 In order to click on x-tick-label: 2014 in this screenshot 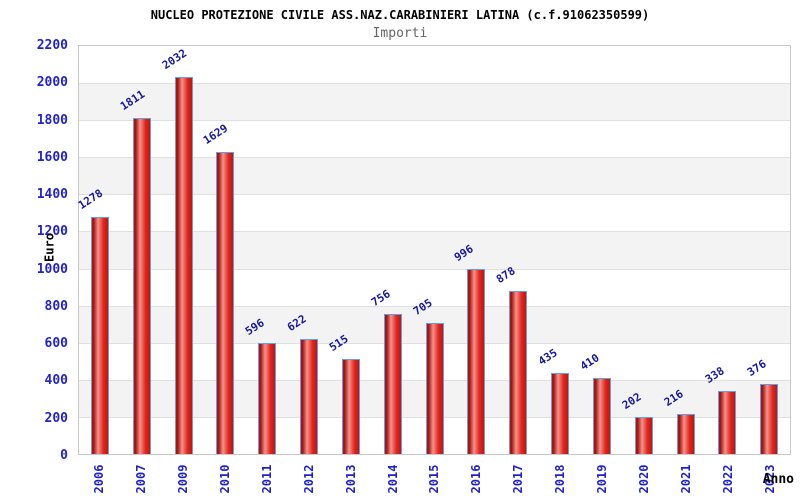, I will do `click(392, 479)`.